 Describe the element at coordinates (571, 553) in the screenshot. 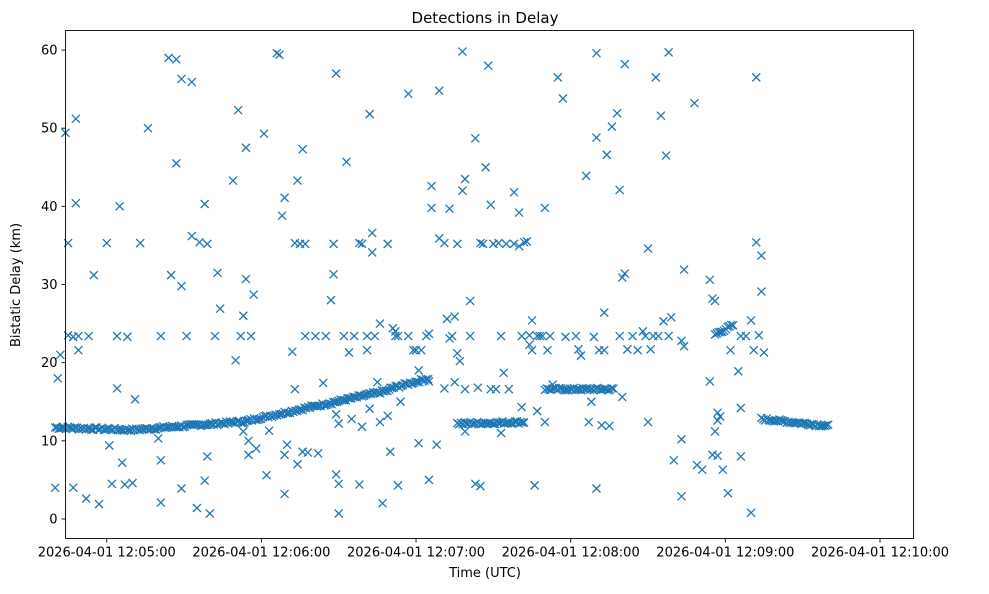

I see `x-tick-label: 2026-04-01 12:08:00` at that location.